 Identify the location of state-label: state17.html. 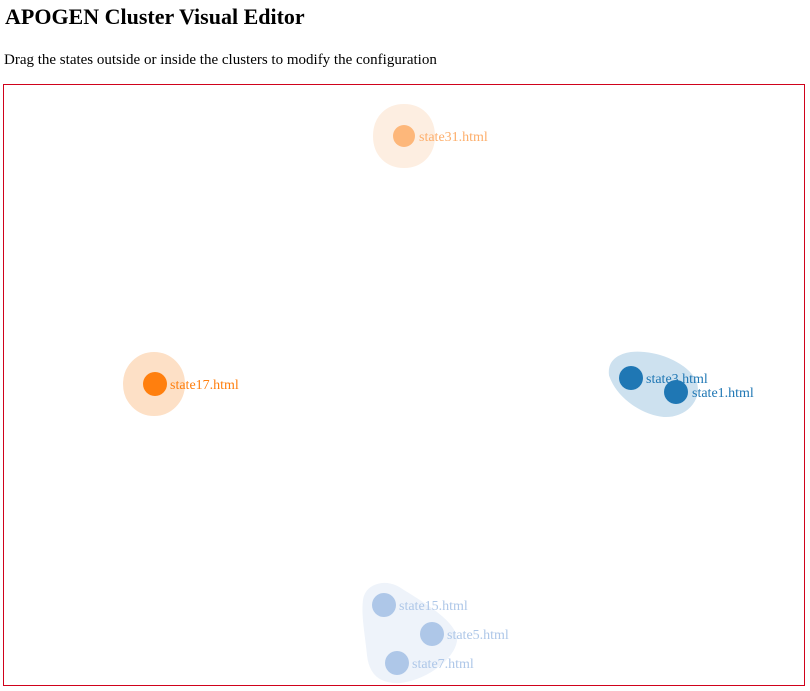
(204, 385).